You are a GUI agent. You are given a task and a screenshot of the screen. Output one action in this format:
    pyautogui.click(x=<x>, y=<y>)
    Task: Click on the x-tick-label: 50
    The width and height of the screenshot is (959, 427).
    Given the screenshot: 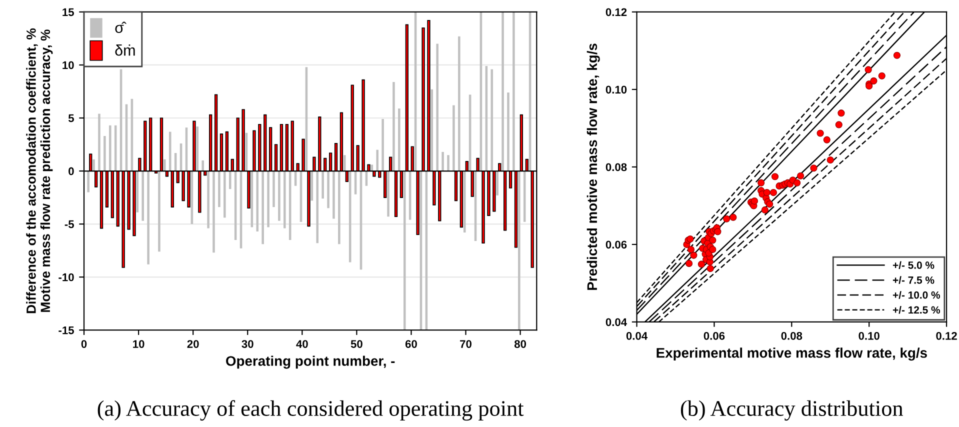 What is the action you would take?
    pyautogui.click(x=356, y=344)
    